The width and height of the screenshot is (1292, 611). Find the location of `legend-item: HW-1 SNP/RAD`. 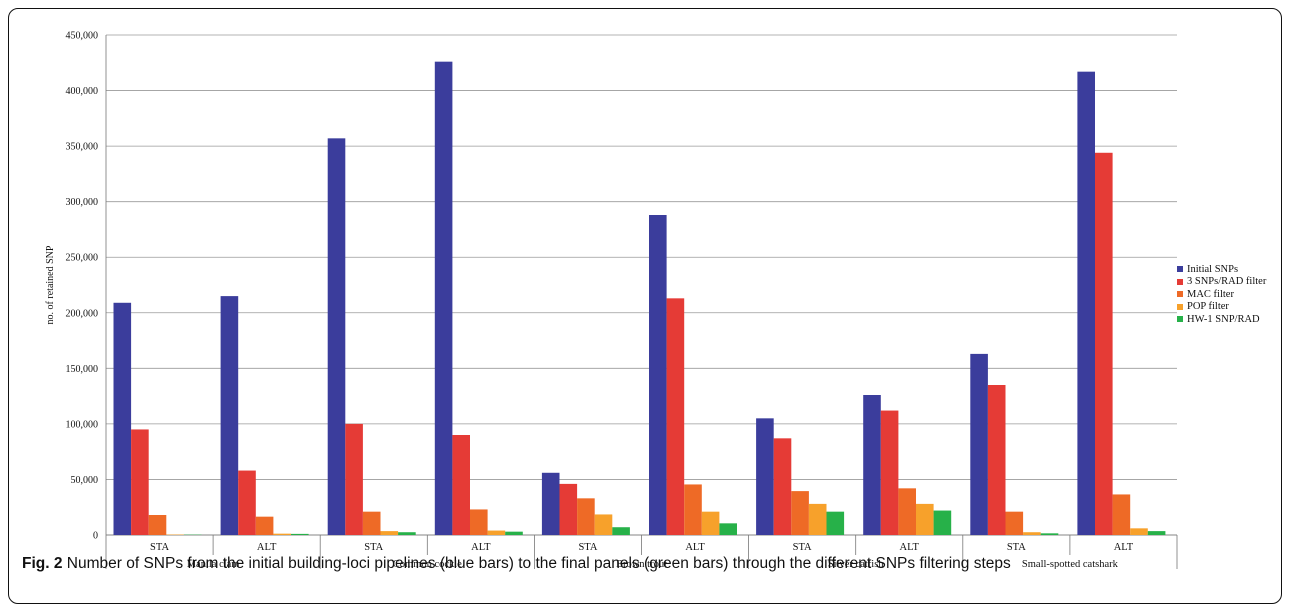

legend-item: HW-1 SNP/RAD is located at coordinates (1221, 319).